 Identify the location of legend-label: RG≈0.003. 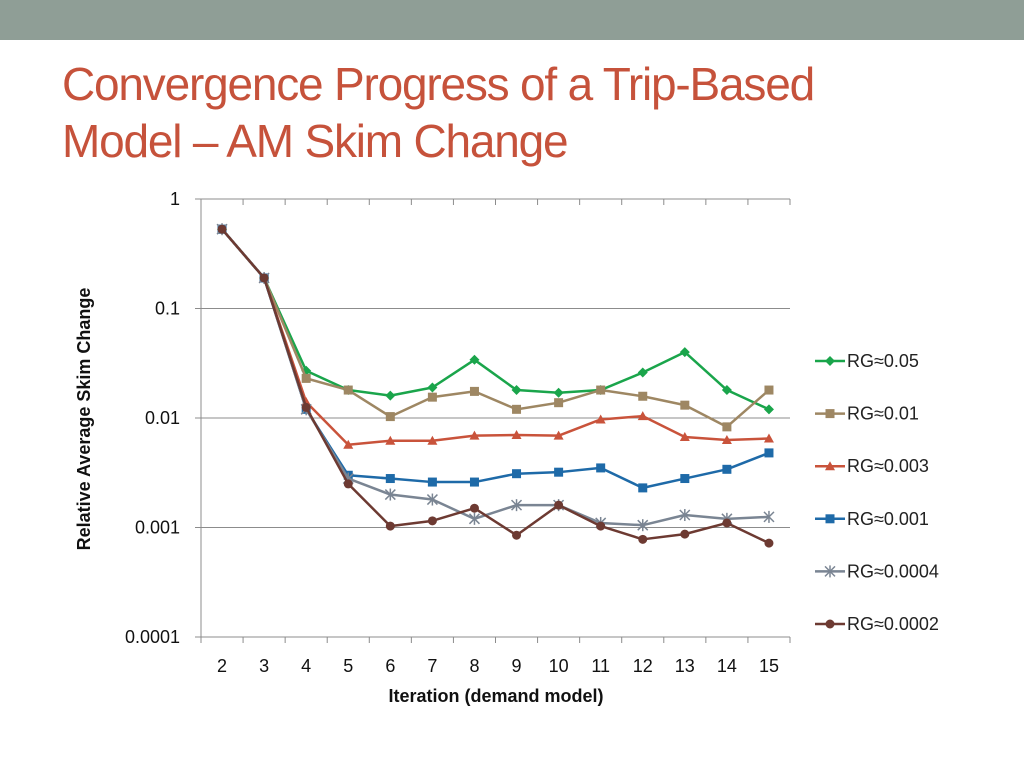
(888, 466).